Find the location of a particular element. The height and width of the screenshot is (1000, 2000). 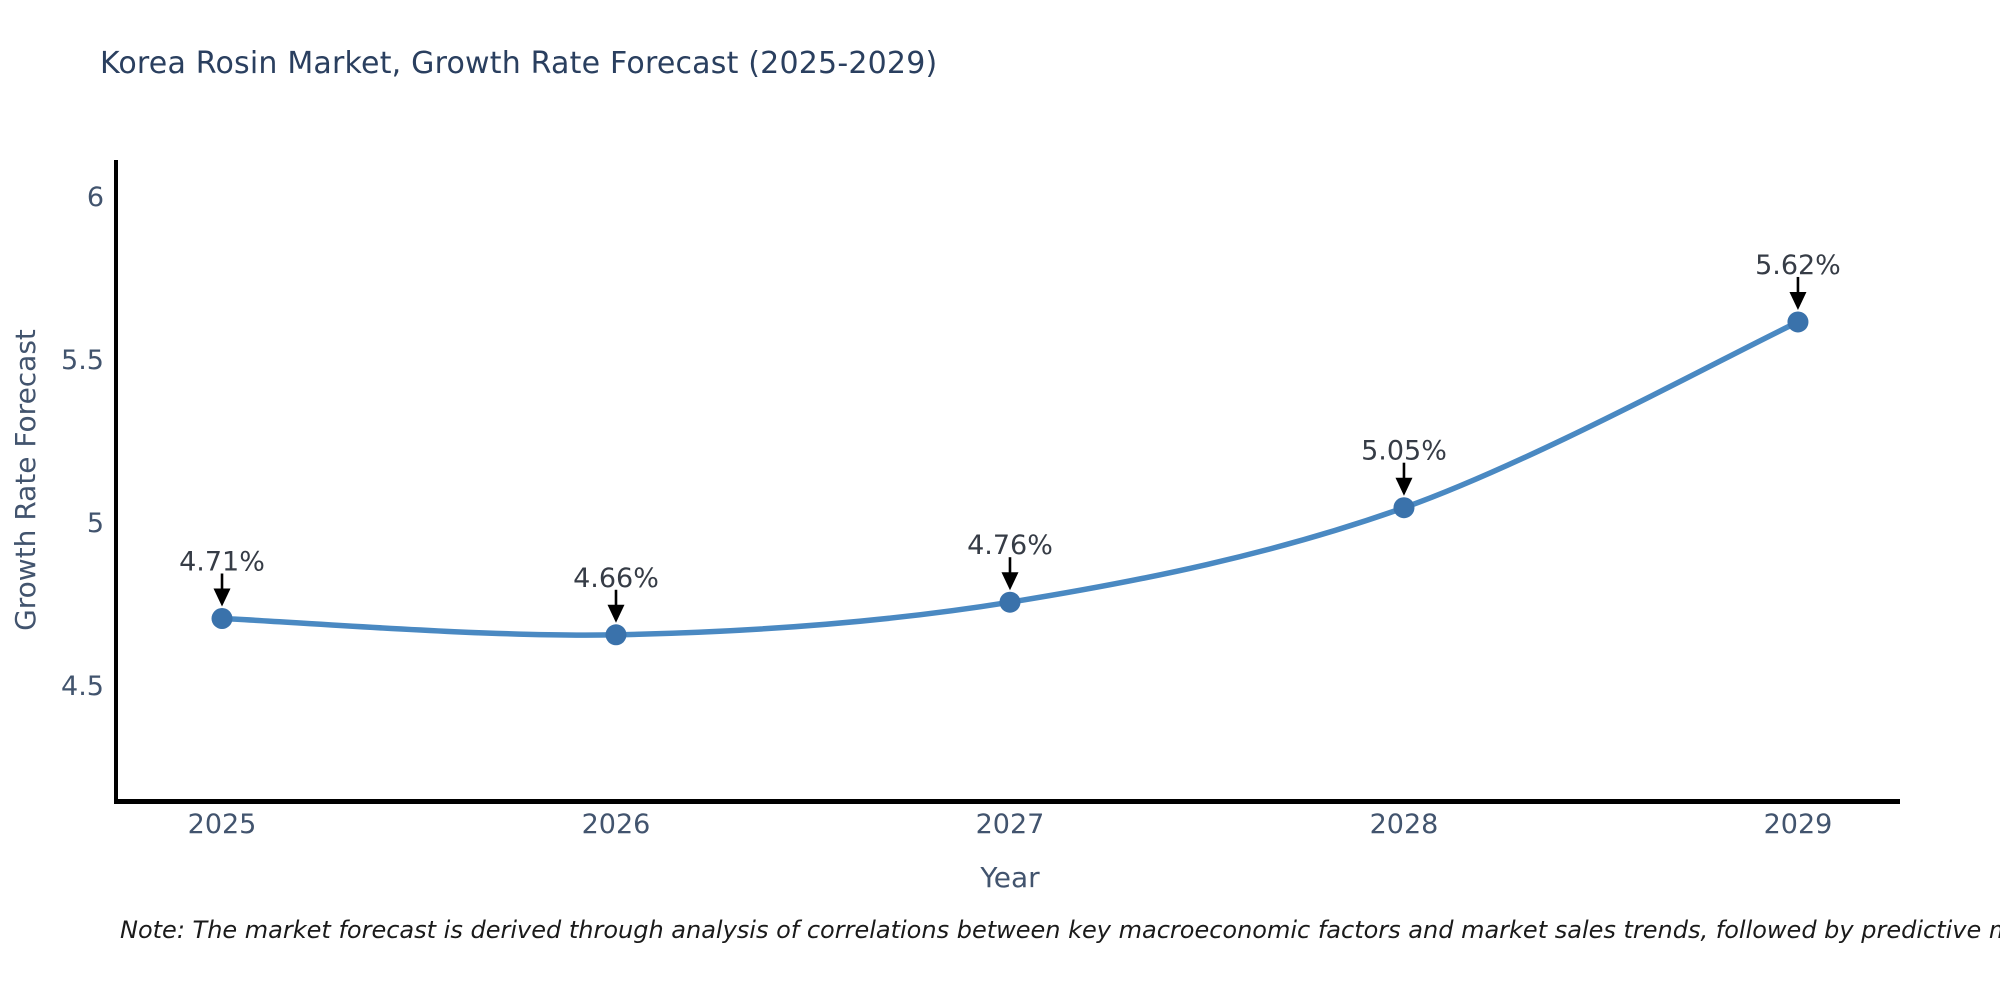

data-point-label: 4.66% is located at coordinates (616, 578).